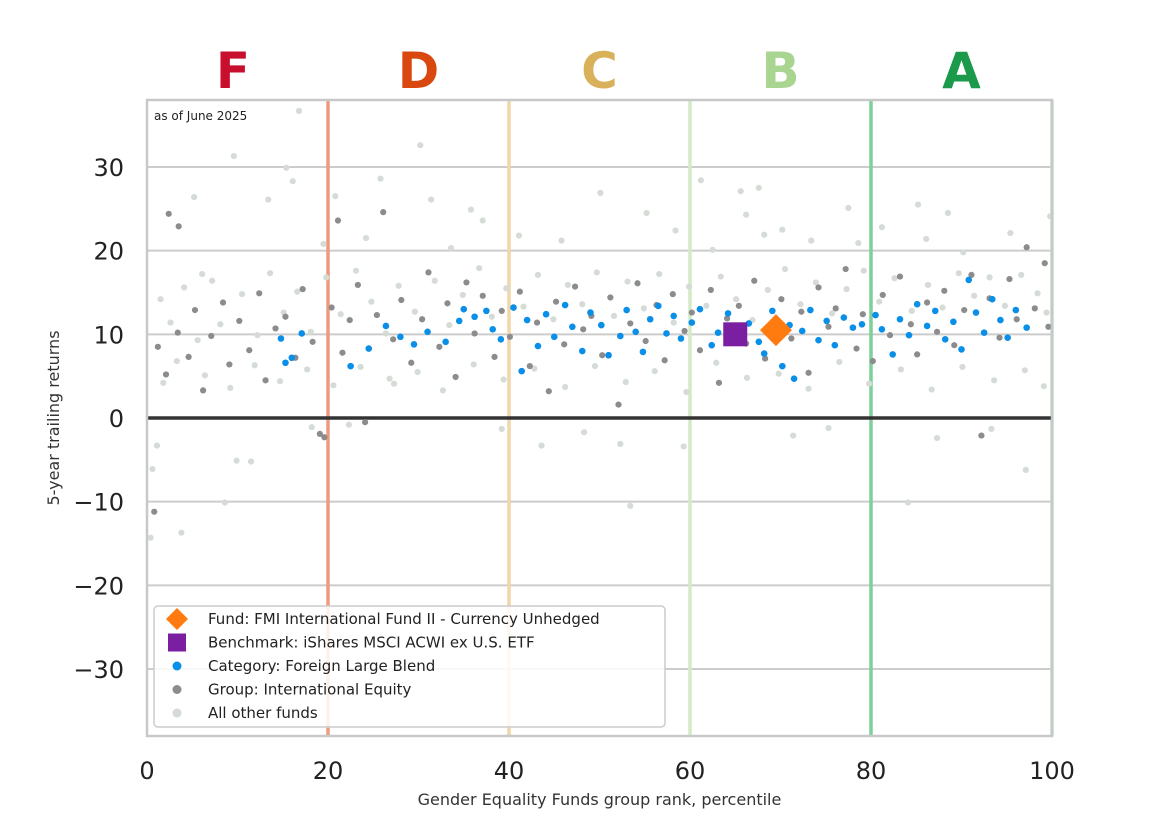 This screenshot has height=827, width=1170. I want to click on y-axis-title: 5-year trailing returns, so click(53, 417).